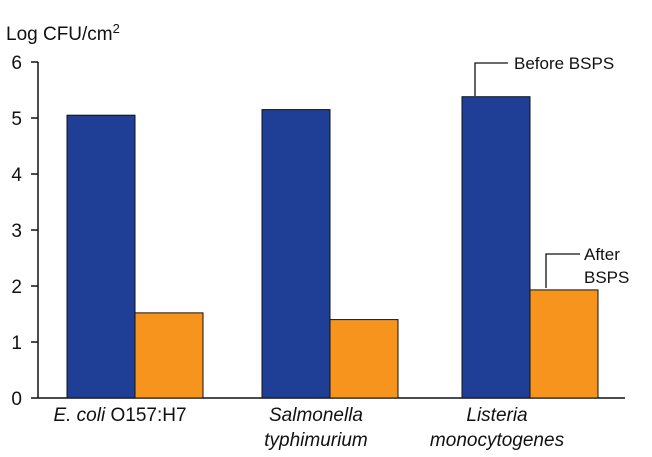 This screenshot has width=652, height=457. Describe the element at coordinates (16, 63) in the screenshot. I see `y-tick-label: 6` at that location.